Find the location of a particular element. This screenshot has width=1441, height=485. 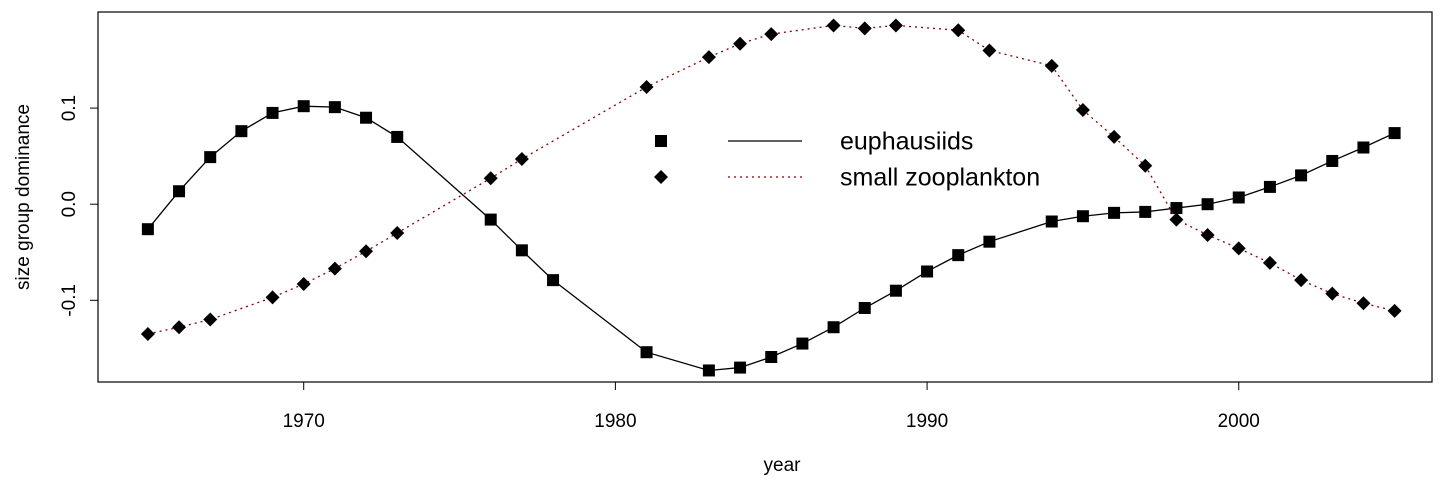

x-axis-title: year is located at coordinates (783, 465).